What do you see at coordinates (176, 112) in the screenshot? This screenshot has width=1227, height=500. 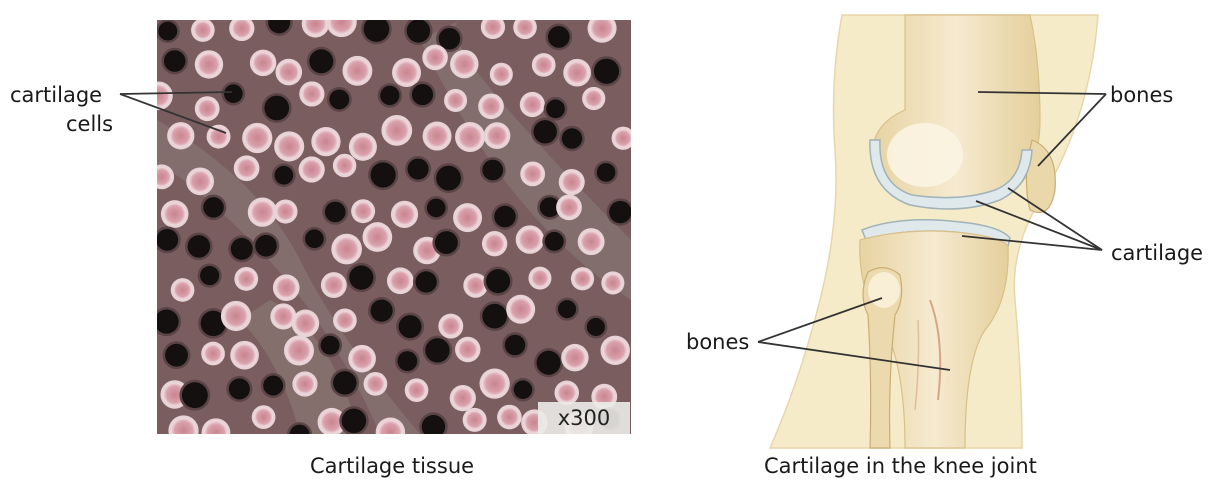 I see `cartilage-cells-leaders` at bounding box center [176, 112].